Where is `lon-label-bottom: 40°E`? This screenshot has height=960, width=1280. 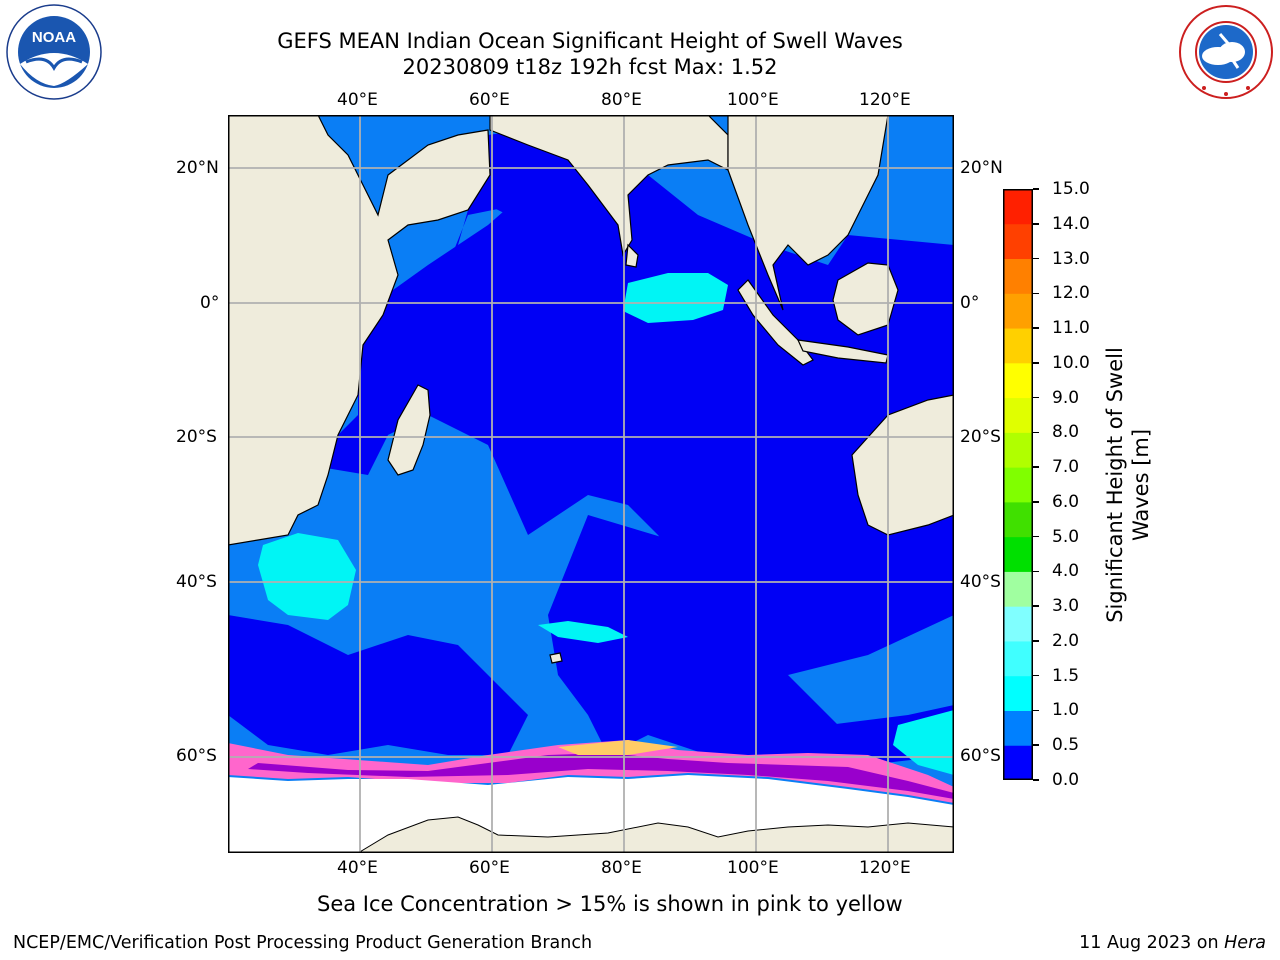 lon-label-bottom: 40°E is located at coordinates (357, 868).